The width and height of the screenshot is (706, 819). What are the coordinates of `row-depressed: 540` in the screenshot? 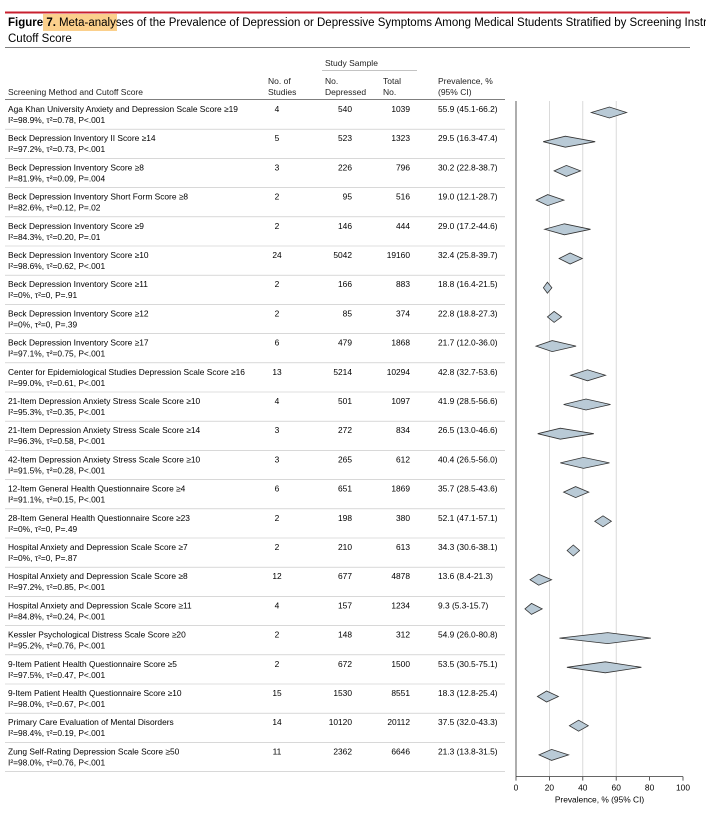 It's located at (345, 109).